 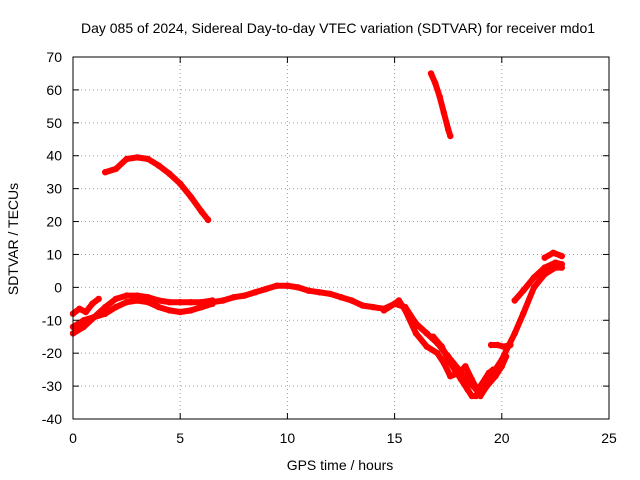 What do you see at coordinates (54, 254) in the screenshot?
I see `y-tick-label: 10` at bounding box center [54, 254].